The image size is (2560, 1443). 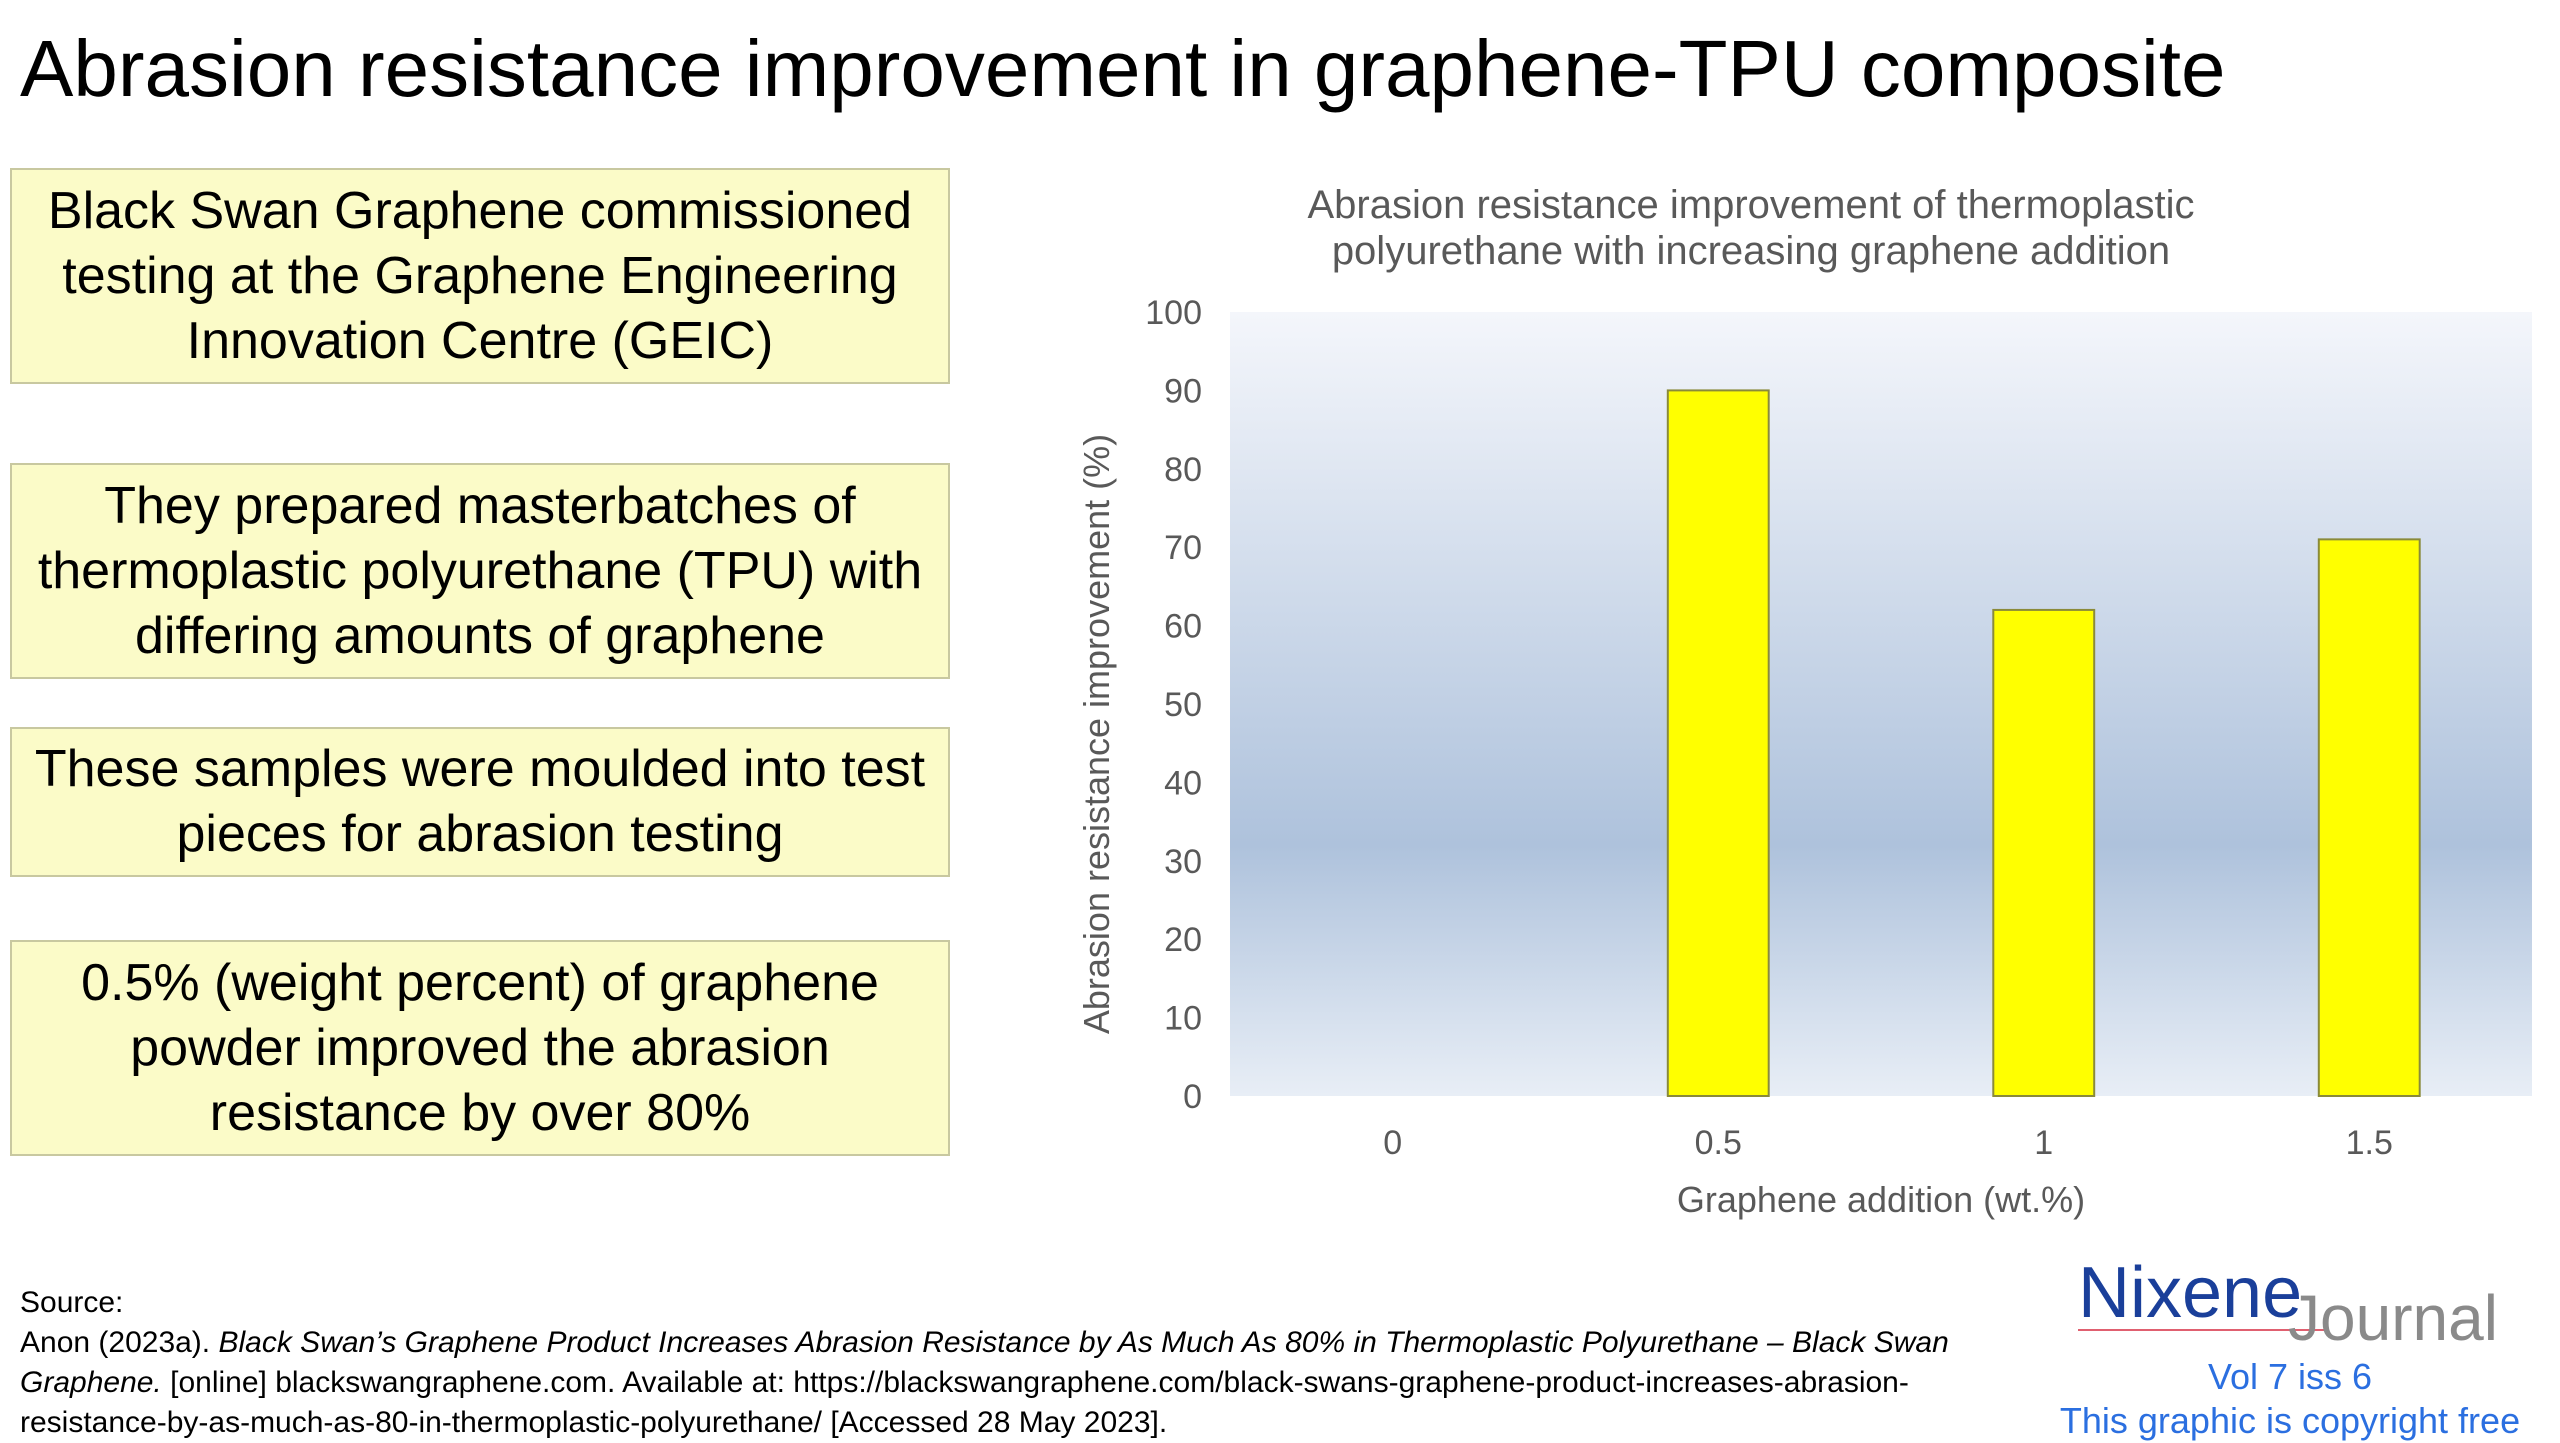 I want to click on source-heading: Source:, so click(x=72, y=1302).